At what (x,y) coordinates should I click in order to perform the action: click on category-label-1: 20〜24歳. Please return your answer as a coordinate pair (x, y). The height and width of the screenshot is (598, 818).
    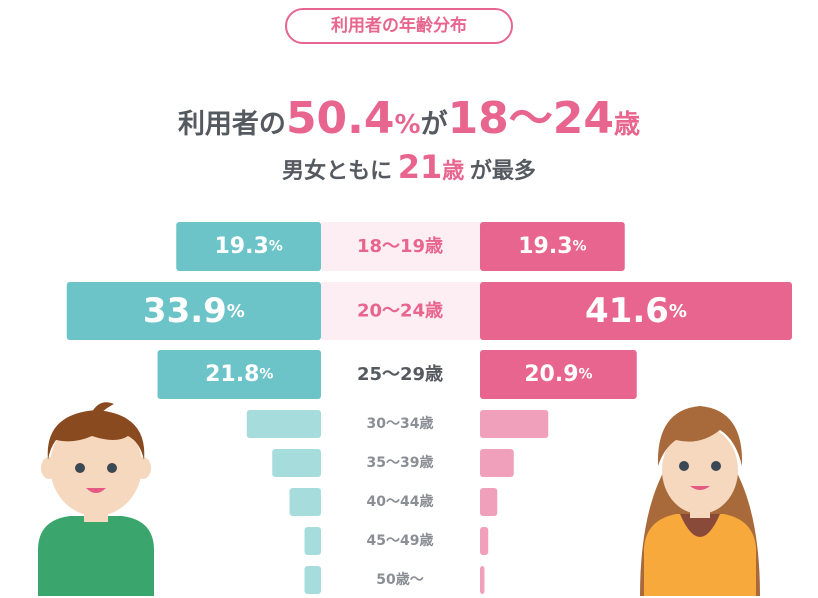
    Looking at the image, I should click on (400, 311).